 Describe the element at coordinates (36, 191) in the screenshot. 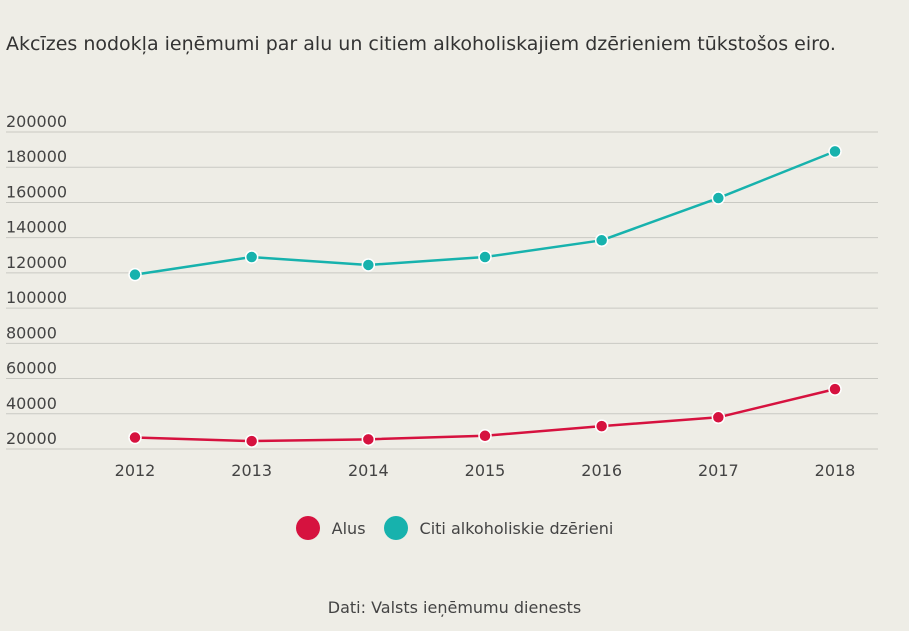

I see `y-tick-label: 160000` at that location.